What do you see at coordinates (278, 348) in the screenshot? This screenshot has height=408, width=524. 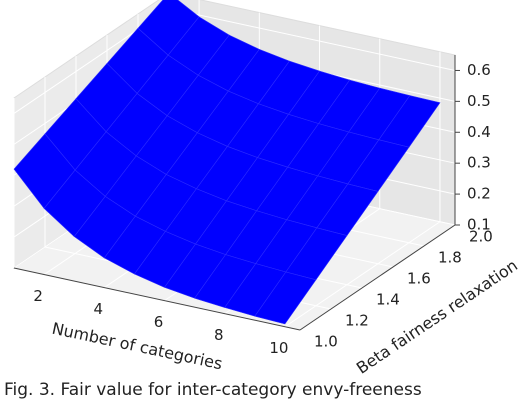 I see `x-tick-label: 10` at bounding box center [278, 348].